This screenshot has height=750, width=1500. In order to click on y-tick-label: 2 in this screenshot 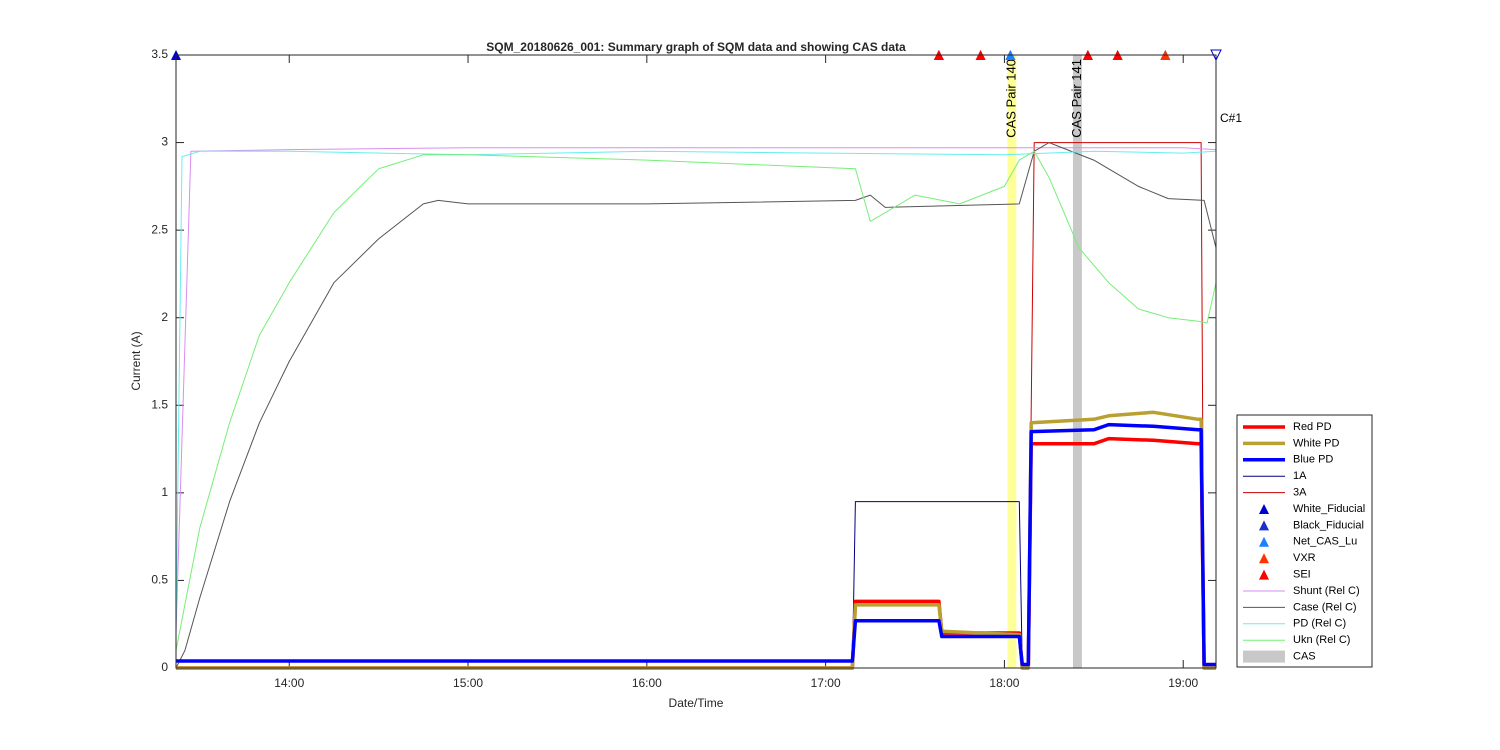, I will do `click(164, 317)`.